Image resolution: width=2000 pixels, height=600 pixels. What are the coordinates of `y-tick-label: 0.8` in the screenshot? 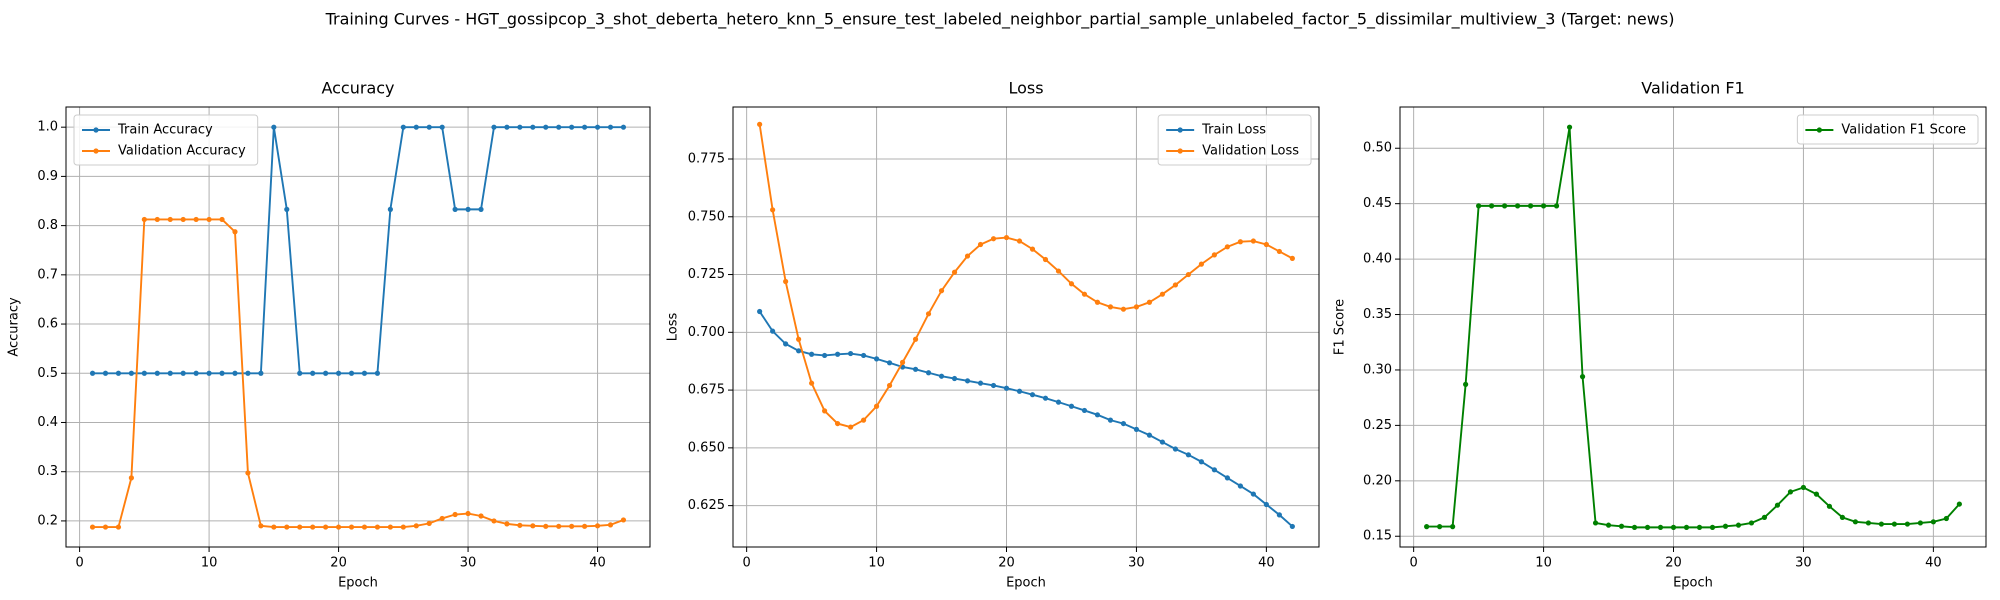 It's located at (47, 225).